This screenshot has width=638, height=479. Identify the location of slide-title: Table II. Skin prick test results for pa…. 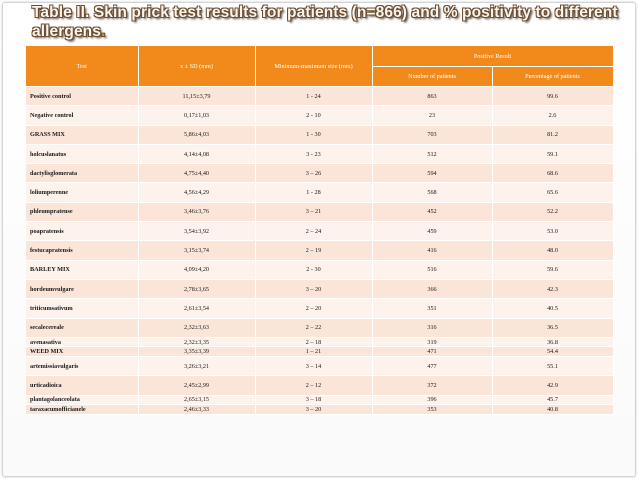
(327, 22).